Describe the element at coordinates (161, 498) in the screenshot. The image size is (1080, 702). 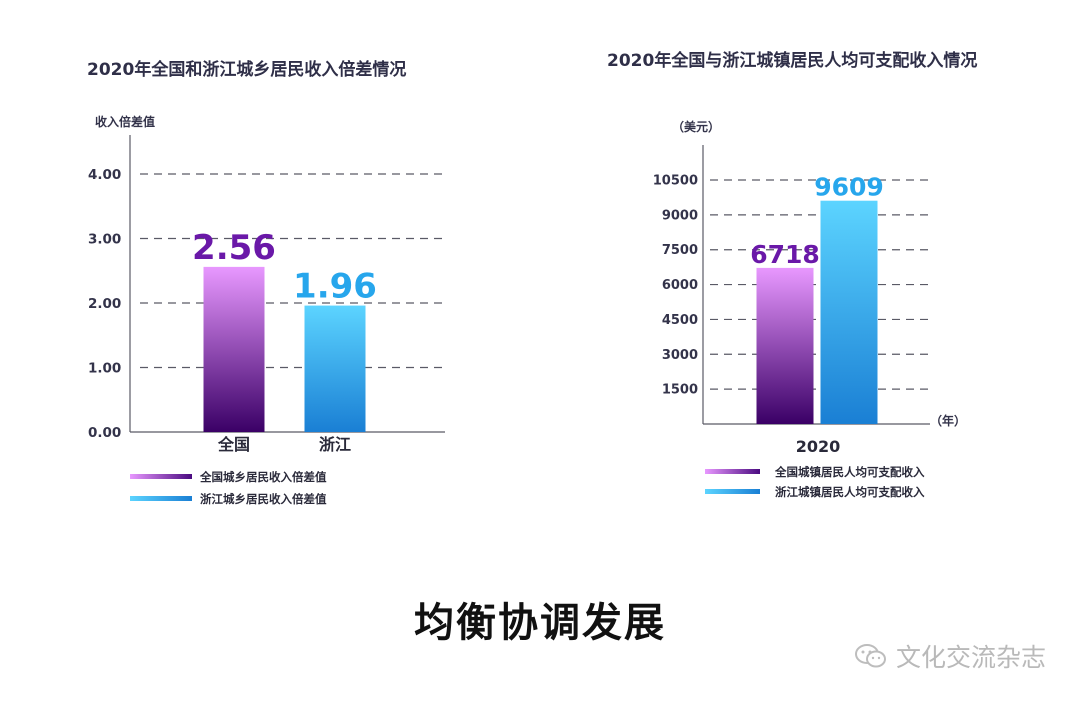
I see `legend-swatch-zhejiang` at that location.